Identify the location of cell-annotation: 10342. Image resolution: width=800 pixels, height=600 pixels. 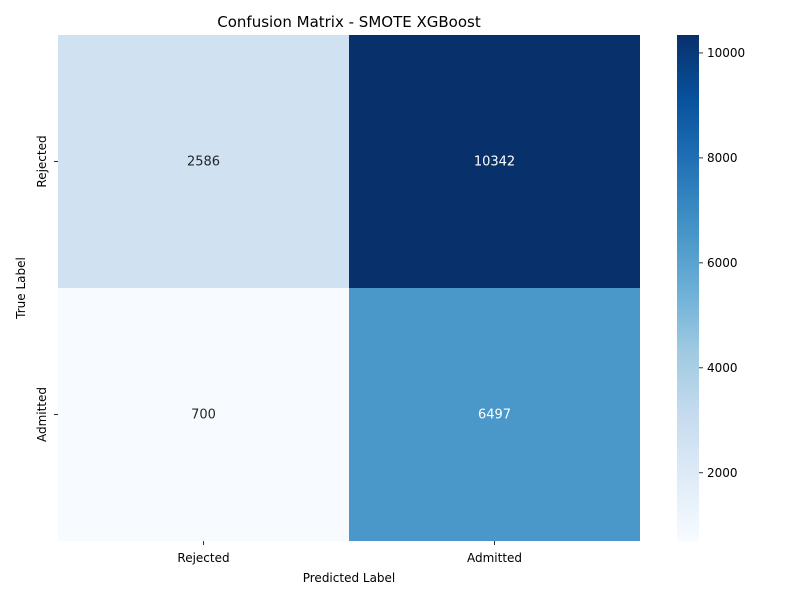
(494, 162).